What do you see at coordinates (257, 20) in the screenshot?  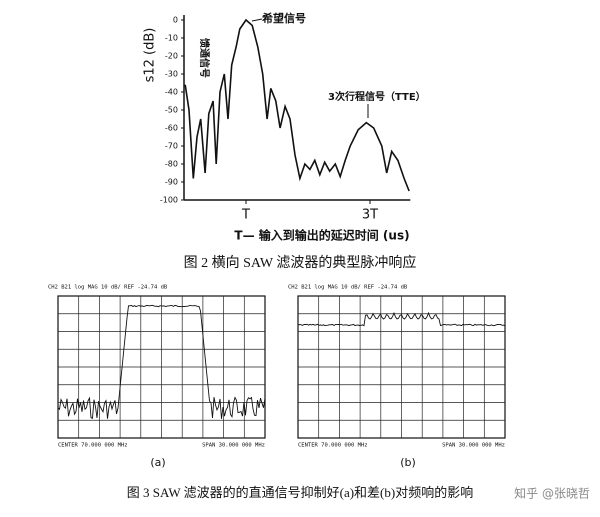 I see `annotation-arrow` at bounding box center [257, 20].